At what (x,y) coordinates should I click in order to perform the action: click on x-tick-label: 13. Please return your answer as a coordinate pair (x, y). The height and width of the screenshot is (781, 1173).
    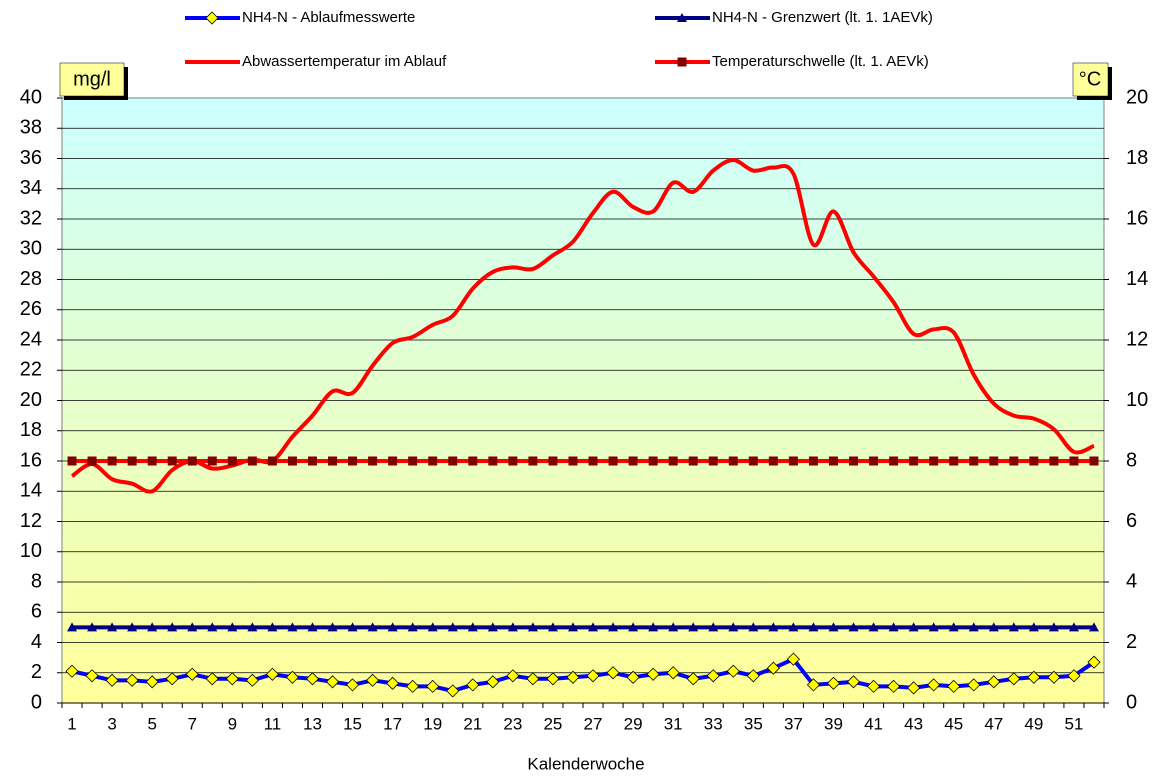
    Looking at the image, I should click on (312, 723).